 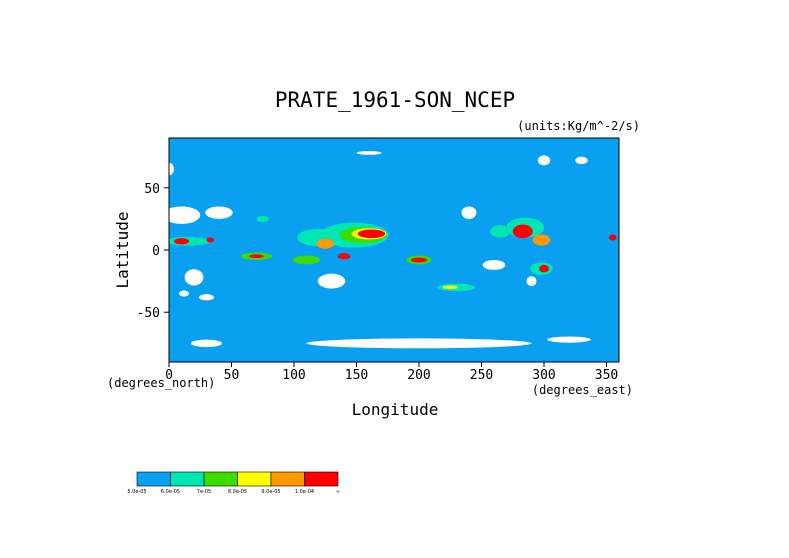 I want to click on x-tick-label: 150, so click(x=356, y=375).